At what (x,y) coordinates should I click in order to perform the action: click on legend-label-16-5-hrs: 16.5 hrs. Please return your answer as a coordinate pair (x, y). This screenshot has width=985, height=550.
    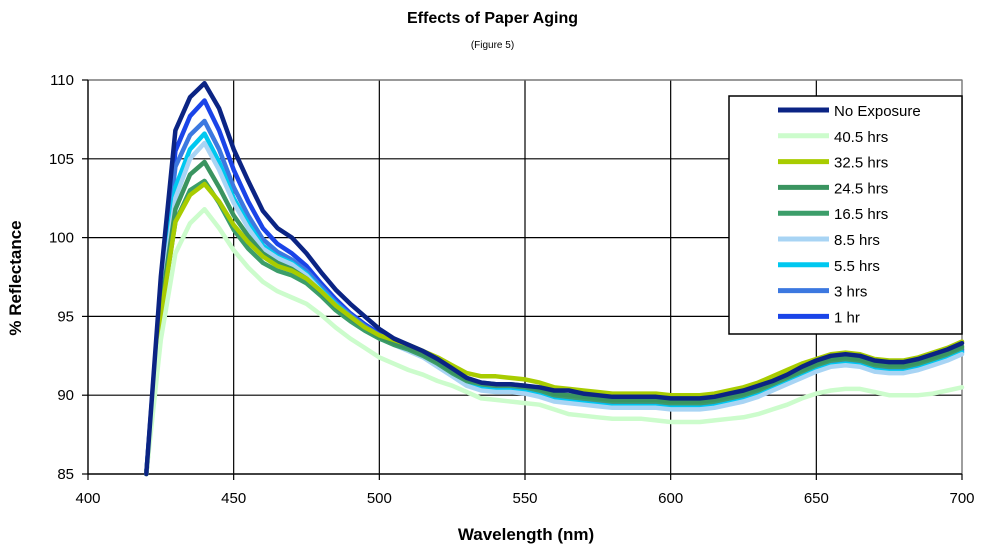
    Looking at the image, I should click on (861, 214).